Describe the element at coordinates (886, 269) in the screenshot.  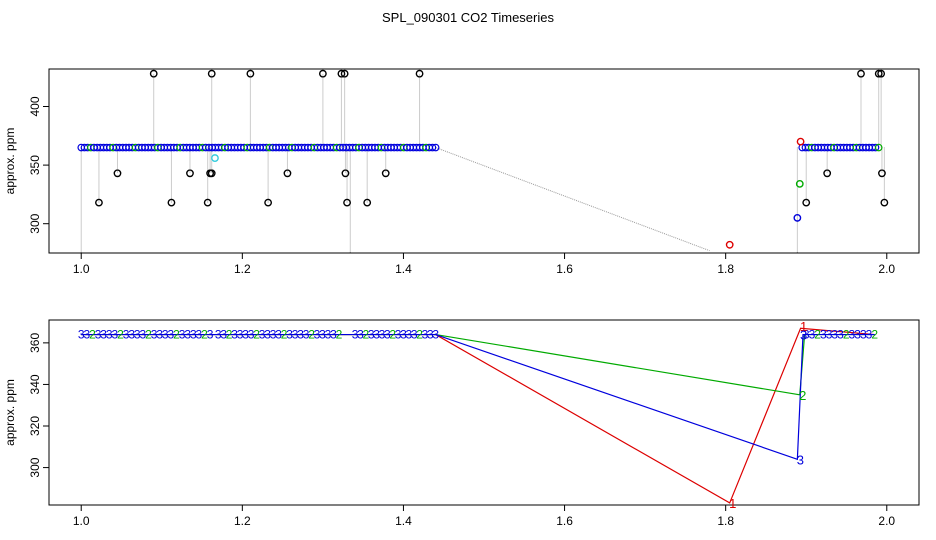
I see `x-tick-label: 2.0` at that location.